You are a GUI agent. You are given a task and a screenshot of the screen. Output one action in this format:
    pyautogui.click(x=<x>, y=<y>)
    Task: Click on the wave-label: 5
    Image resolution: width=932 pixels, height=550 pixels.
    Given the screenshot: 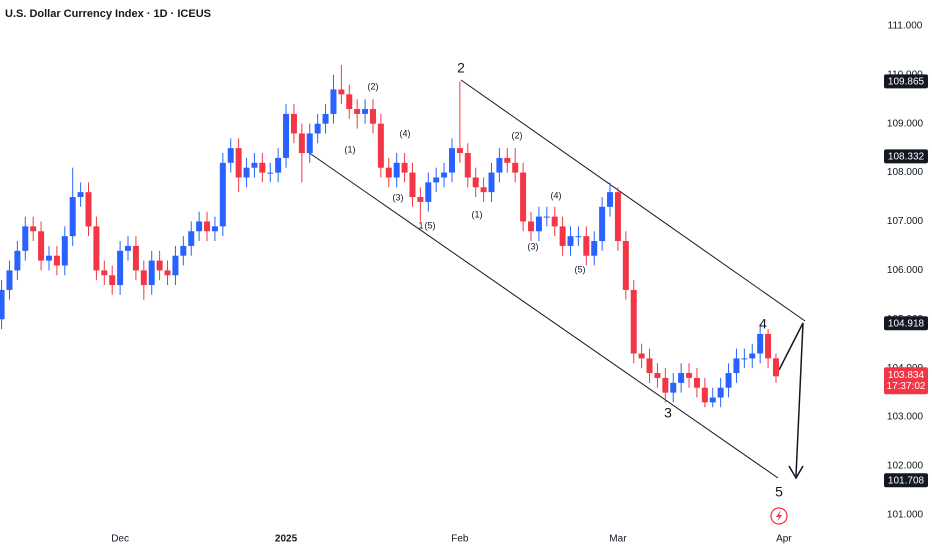 What is the action you would take?
    pyautogui.click(x=779, y=492)
    